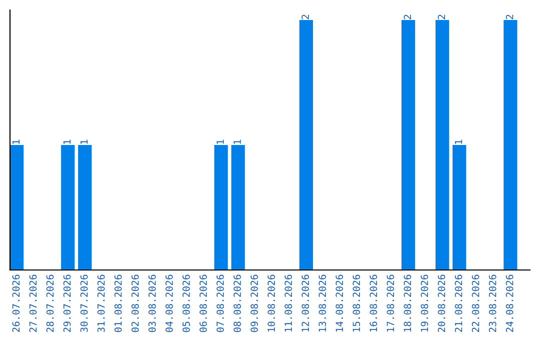 Image resolution: width=540 pixels, height=340 pixels. Describe the element at coordinates (50, 303) in the screenshot. I see `x-tick-label: 28.07.2026` at that location.